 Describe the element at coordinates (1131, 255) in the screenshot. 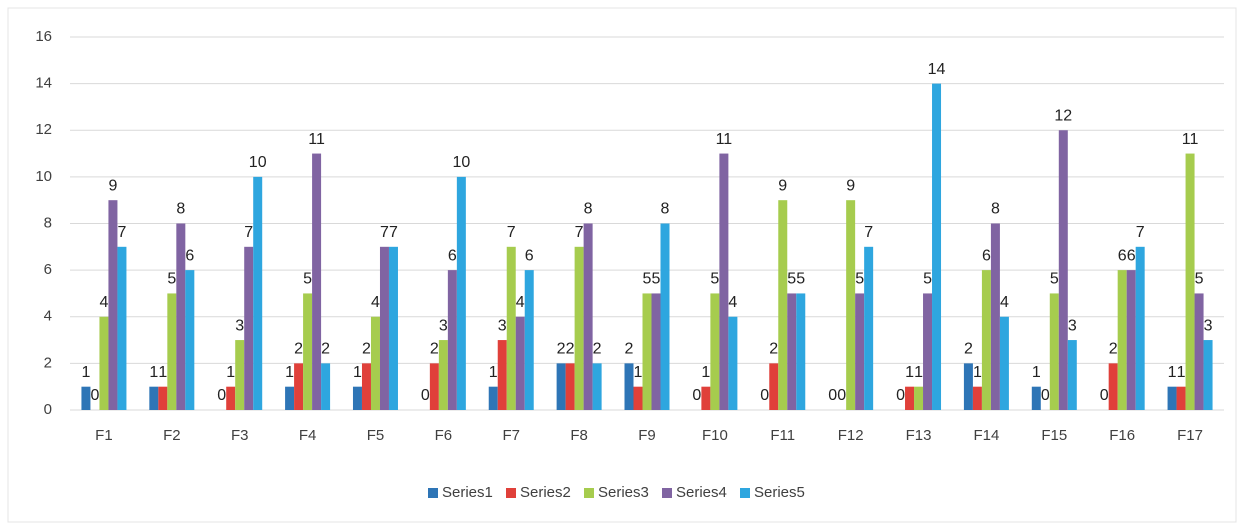

I see `data-label: 6` at that location.